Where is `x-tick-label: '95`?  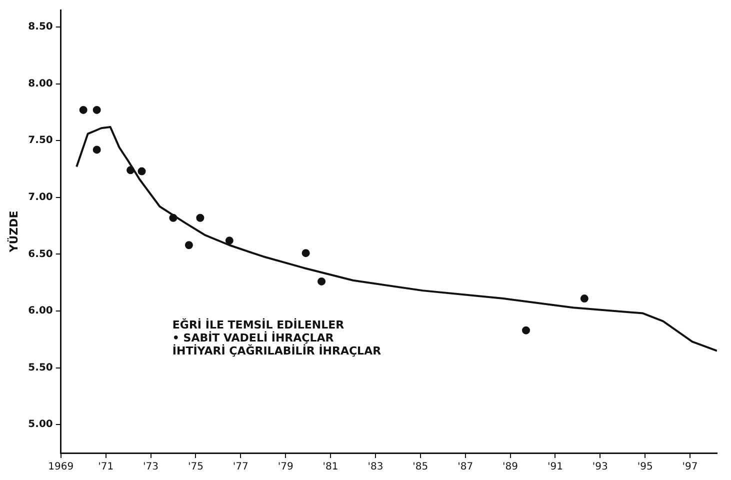
x-tick-label: '95 is located at coordinates (645, 467).